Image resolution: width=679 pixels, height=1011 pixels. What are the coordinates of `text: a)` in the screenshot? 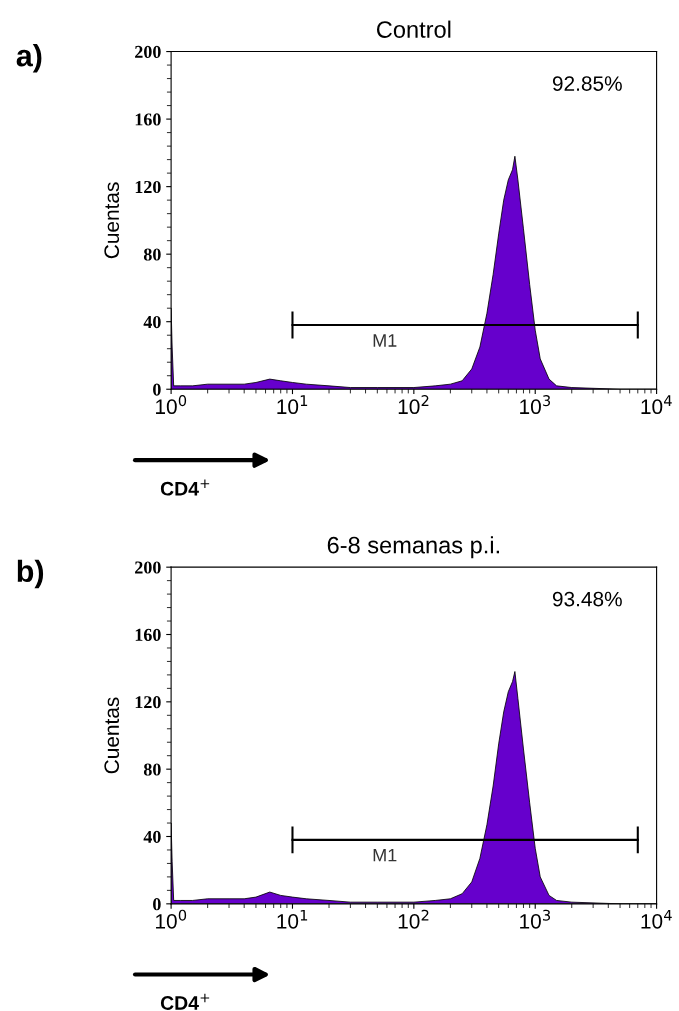 It's located at (29, 58).